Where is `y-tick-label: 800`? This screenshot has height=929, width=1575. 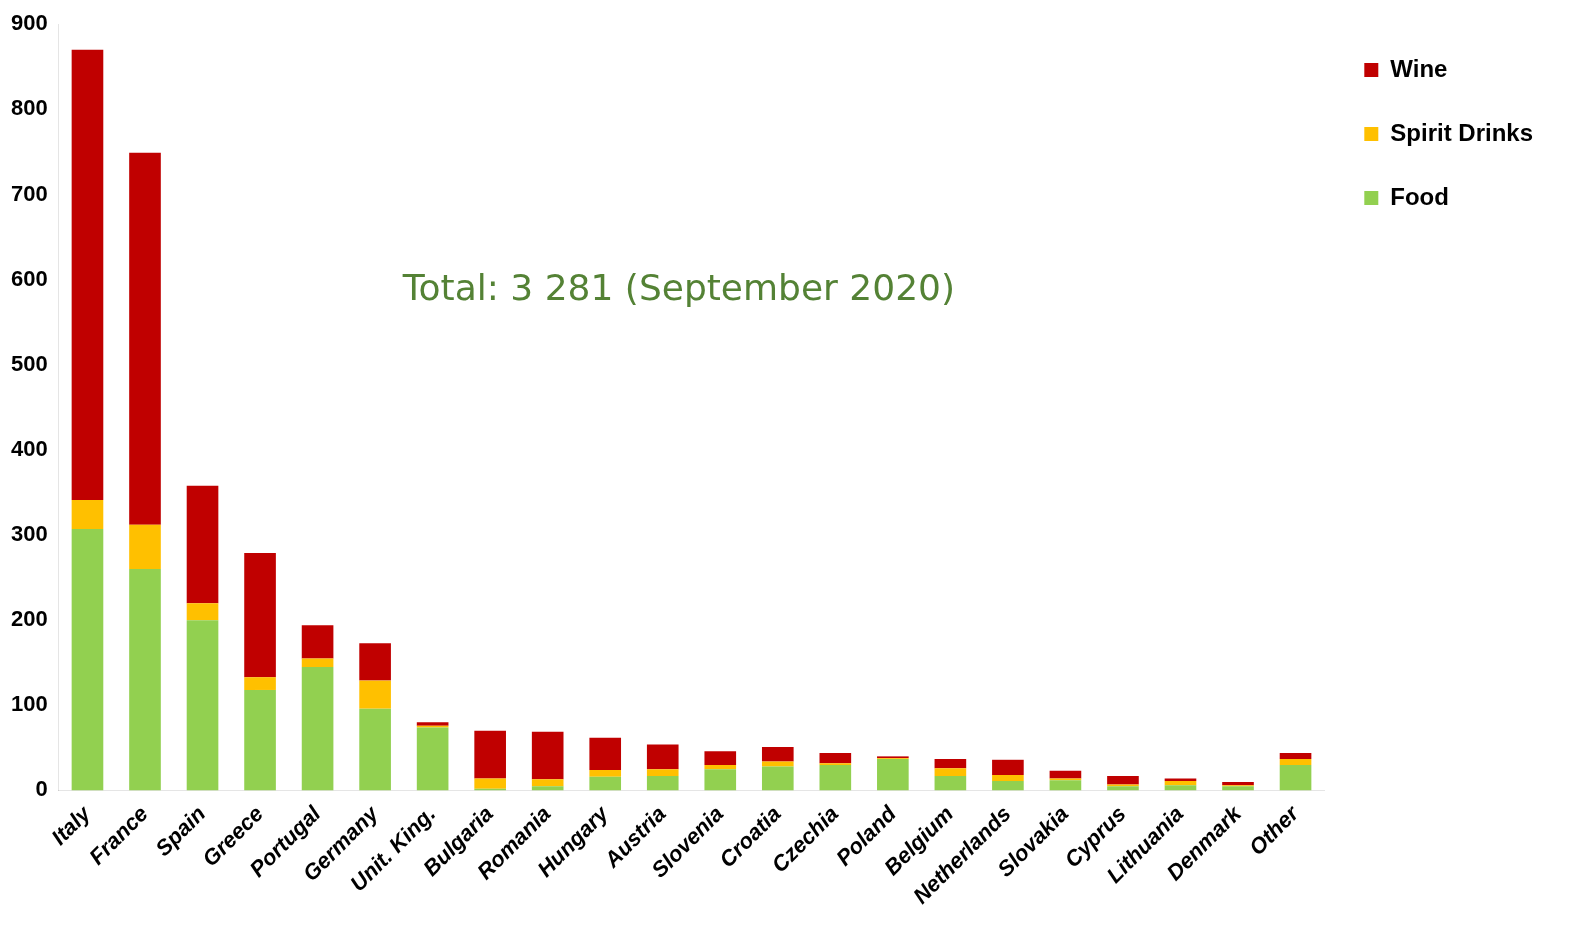 y-tick-label: 800 is located at coordinates (29, 108).